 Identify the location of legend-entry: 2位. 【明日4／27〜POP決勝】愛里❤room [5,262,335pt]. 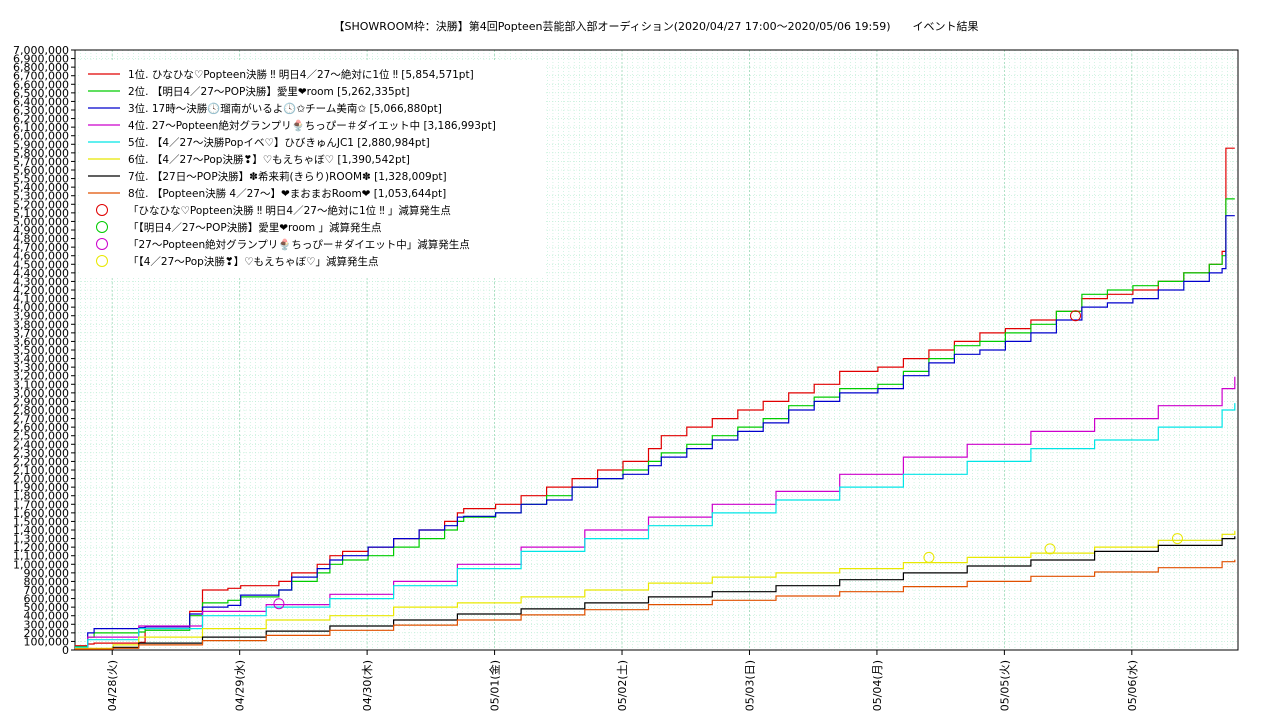
(269, 91).